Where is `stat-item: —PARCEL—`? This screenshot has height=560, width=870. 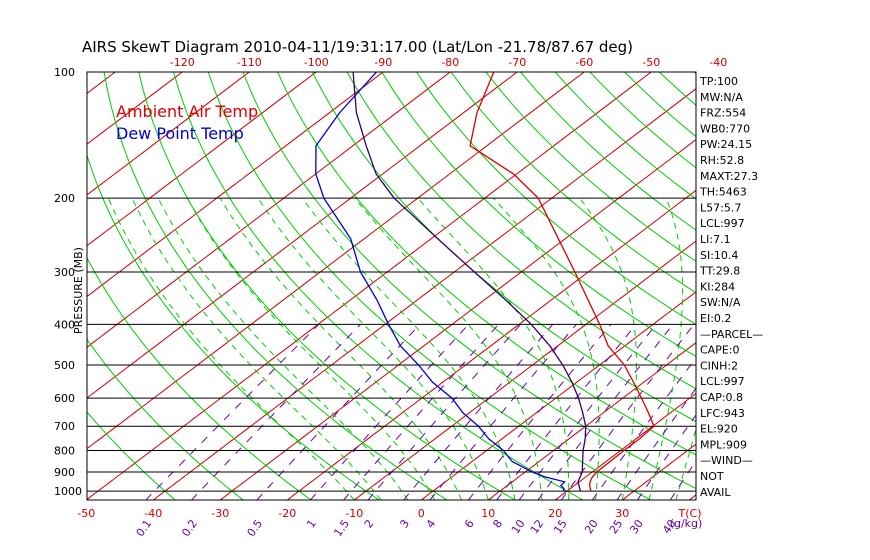
stat-item: —PARCEL— is located at coordinates (731, 334).